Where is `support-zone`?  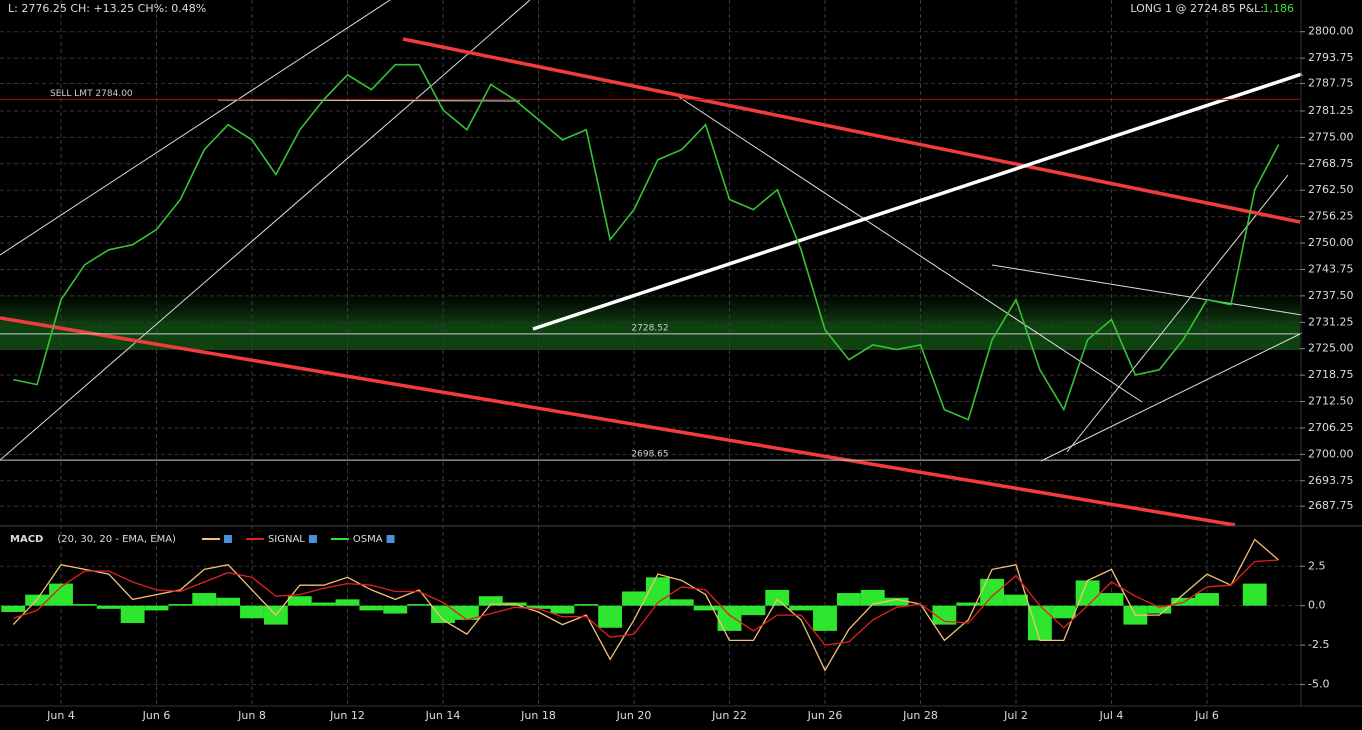 support-zone is located at coordinates (650, 320).